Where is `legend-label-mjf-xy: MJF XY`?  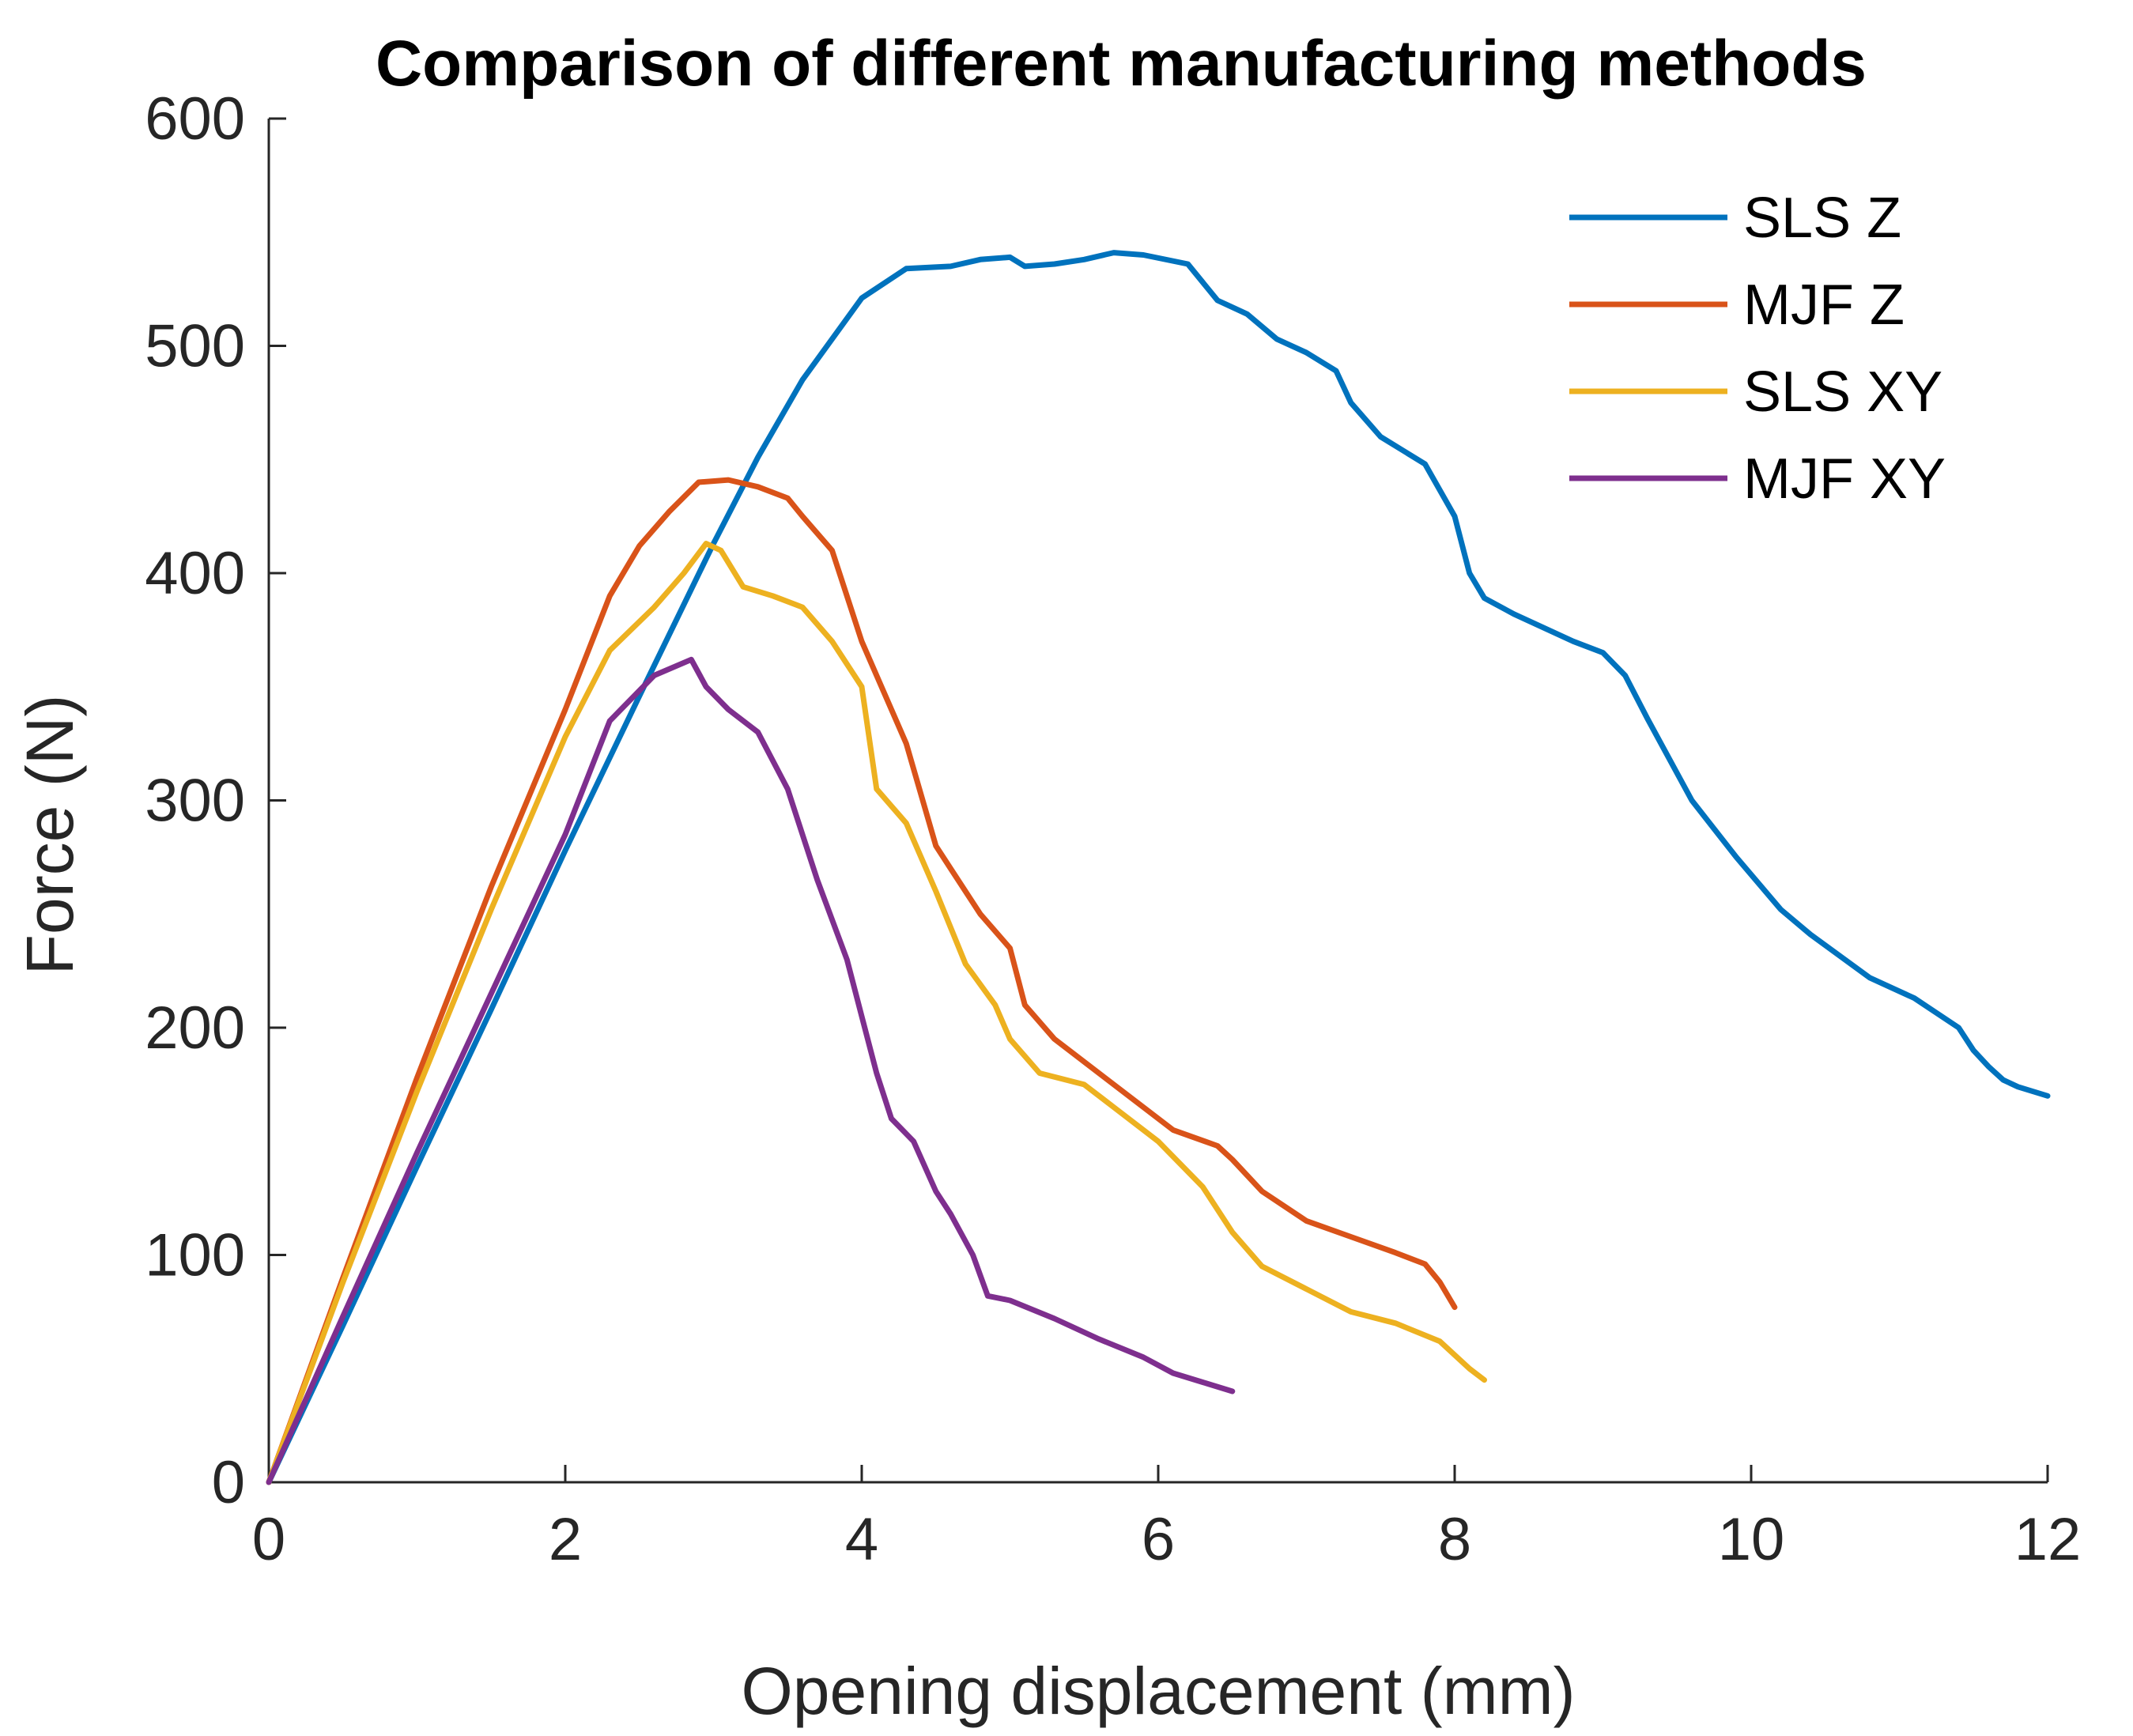 legend-label-mjf-xy: MJF XY is located at coordinates (1844, 479).